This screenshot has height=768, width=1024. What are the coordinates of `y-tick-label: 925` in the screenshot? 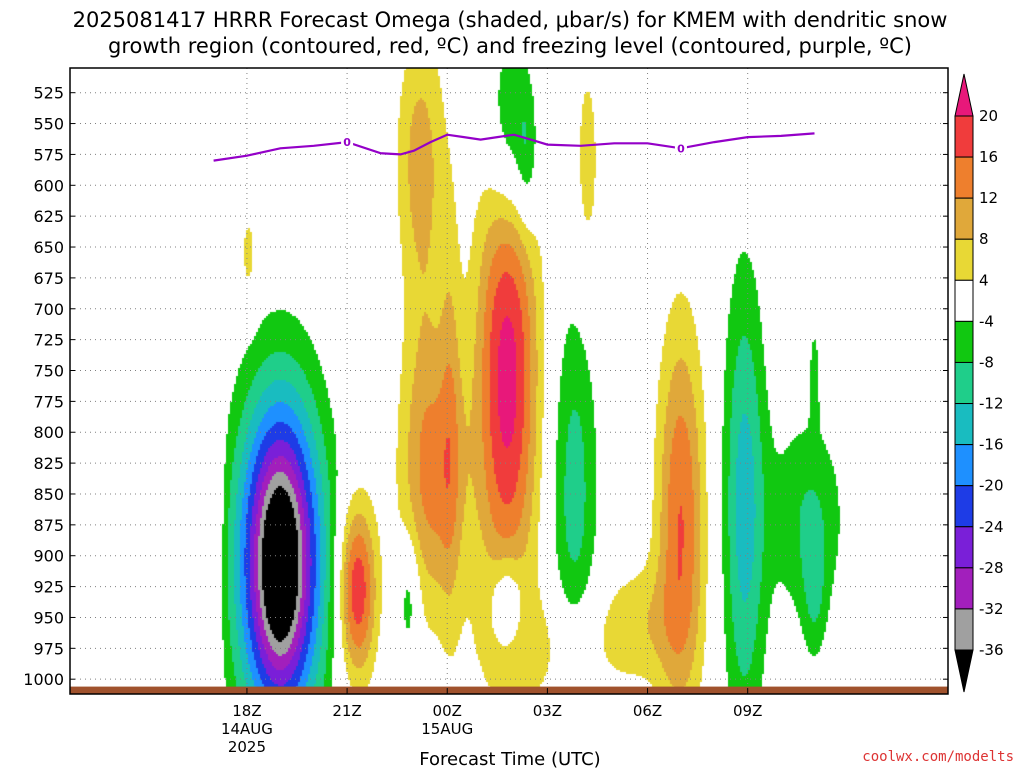 It's located at (48, 587).